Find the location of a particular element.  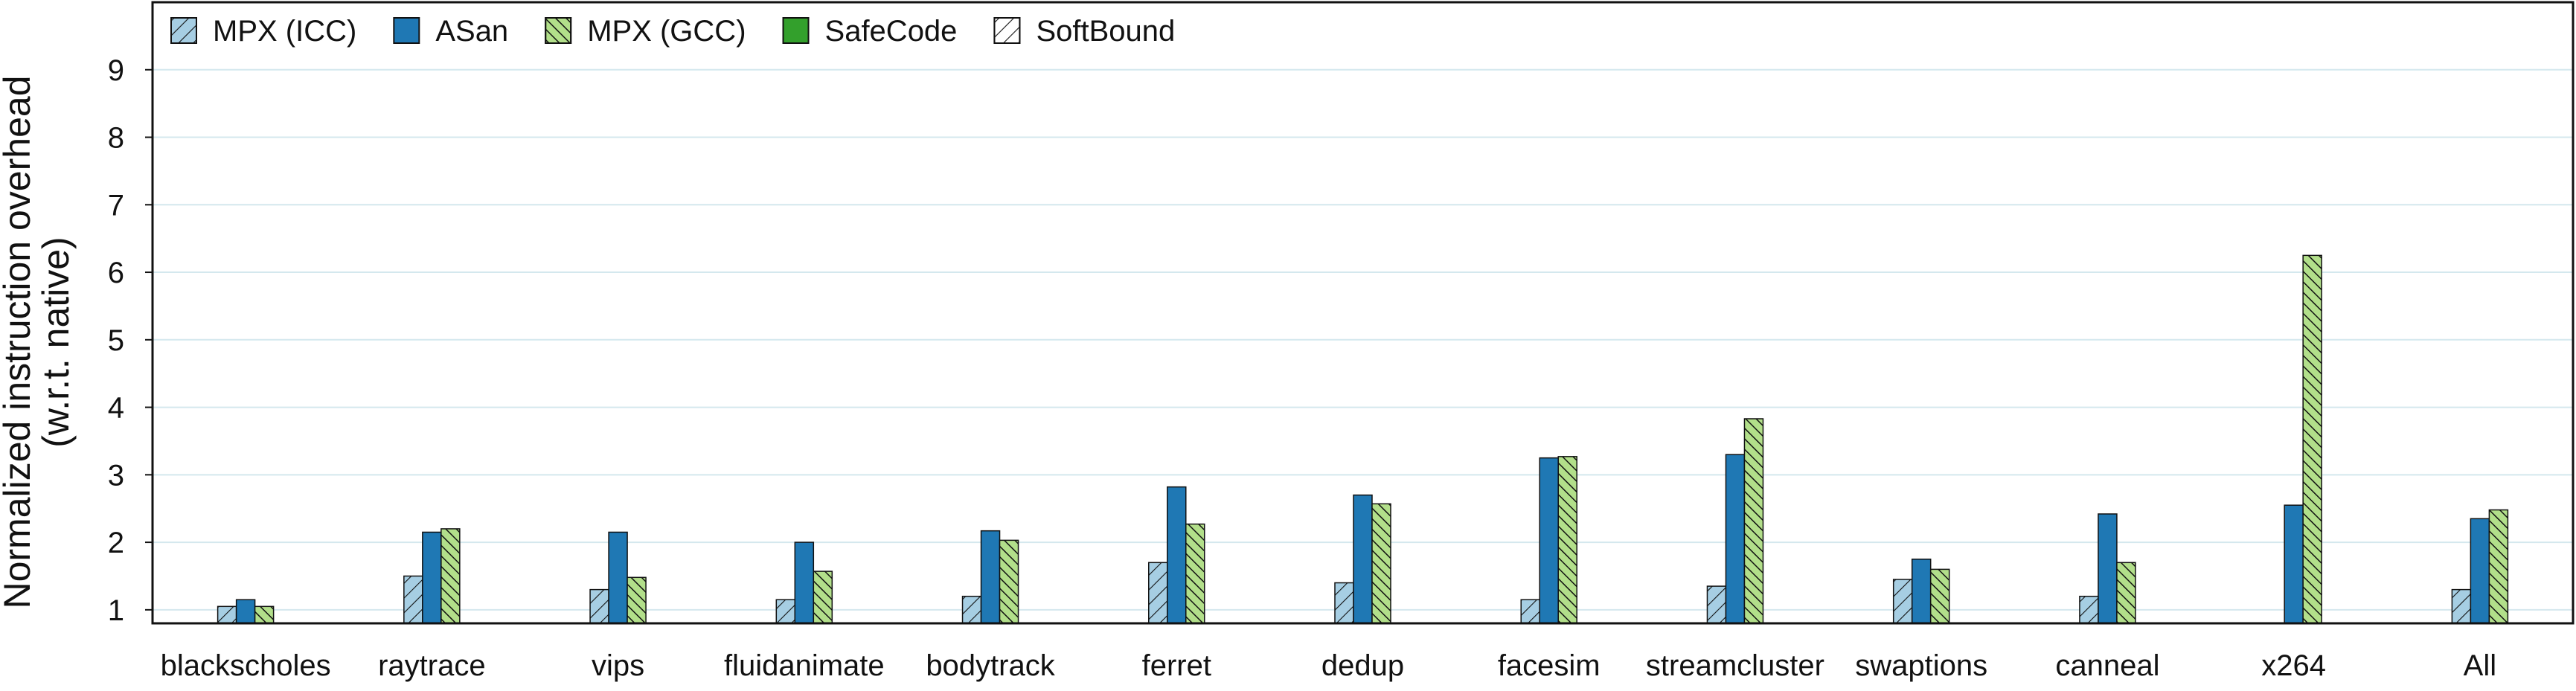

y-tick-label: 9 is located at coordinates (116, 70).